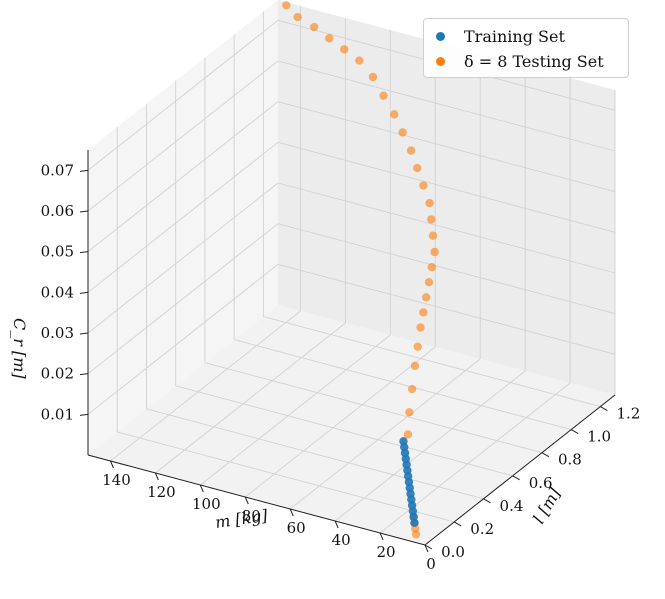 The width and height of the screenshot is (665, 599). Describe the element at coordinates (57, 170) in the screenshot. I see `z-tick-label: 0.07` at that location.